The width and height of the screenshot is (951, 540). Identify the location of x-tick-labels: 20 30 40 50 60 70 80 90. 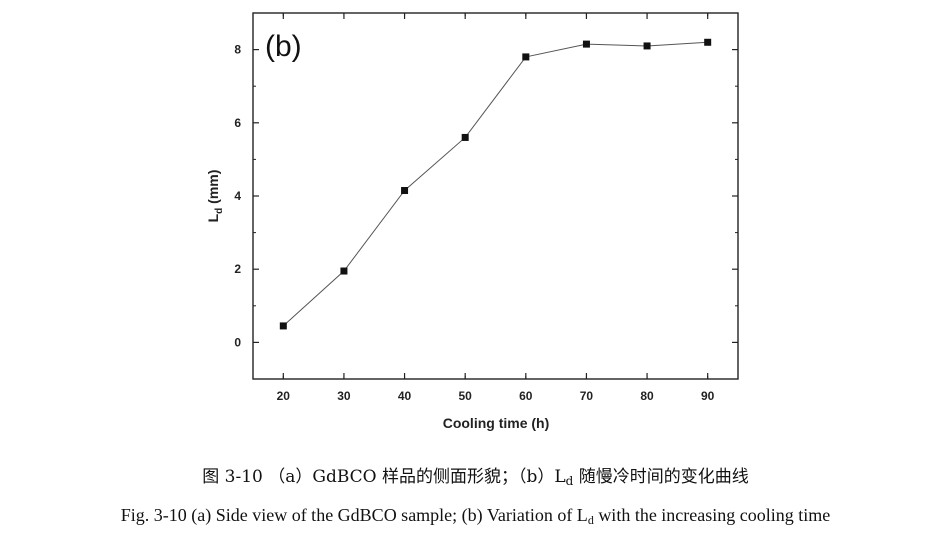
(496, 396).